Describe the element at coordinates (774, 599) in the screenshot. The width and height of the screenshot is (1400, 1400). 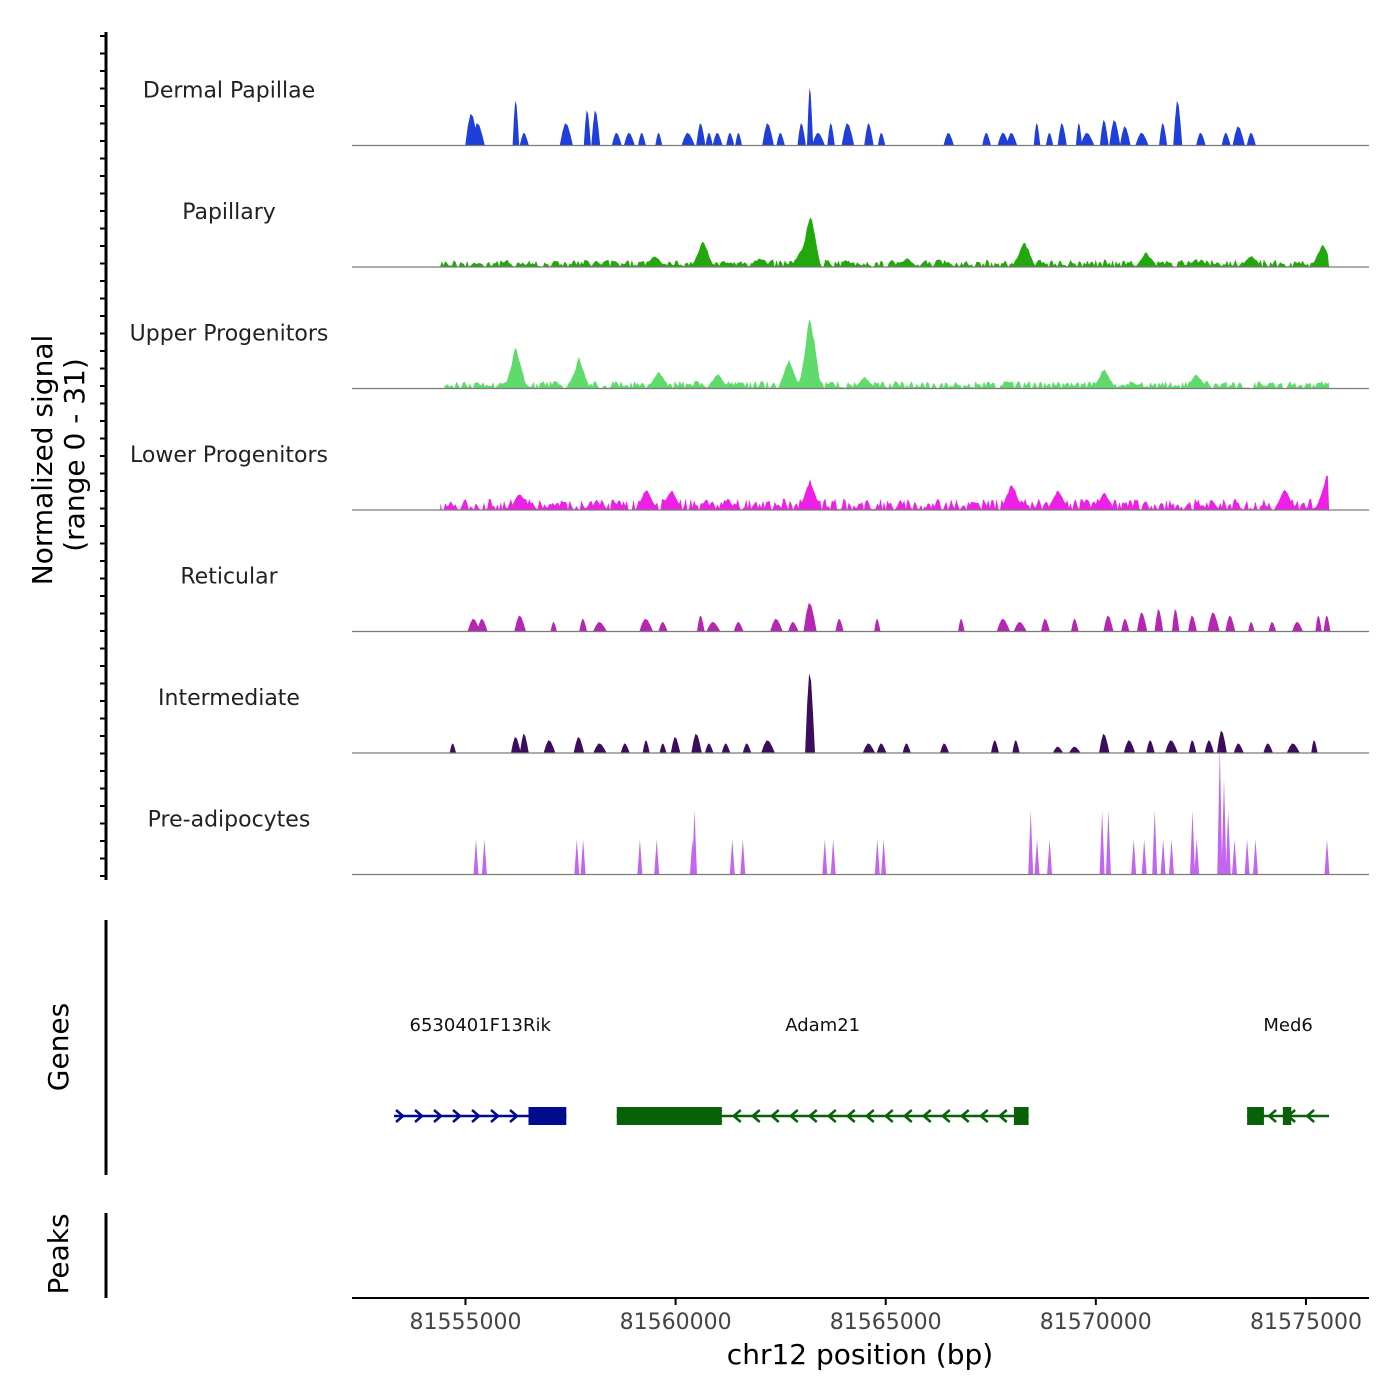
I see `track-reticular: Reticular` at that location.